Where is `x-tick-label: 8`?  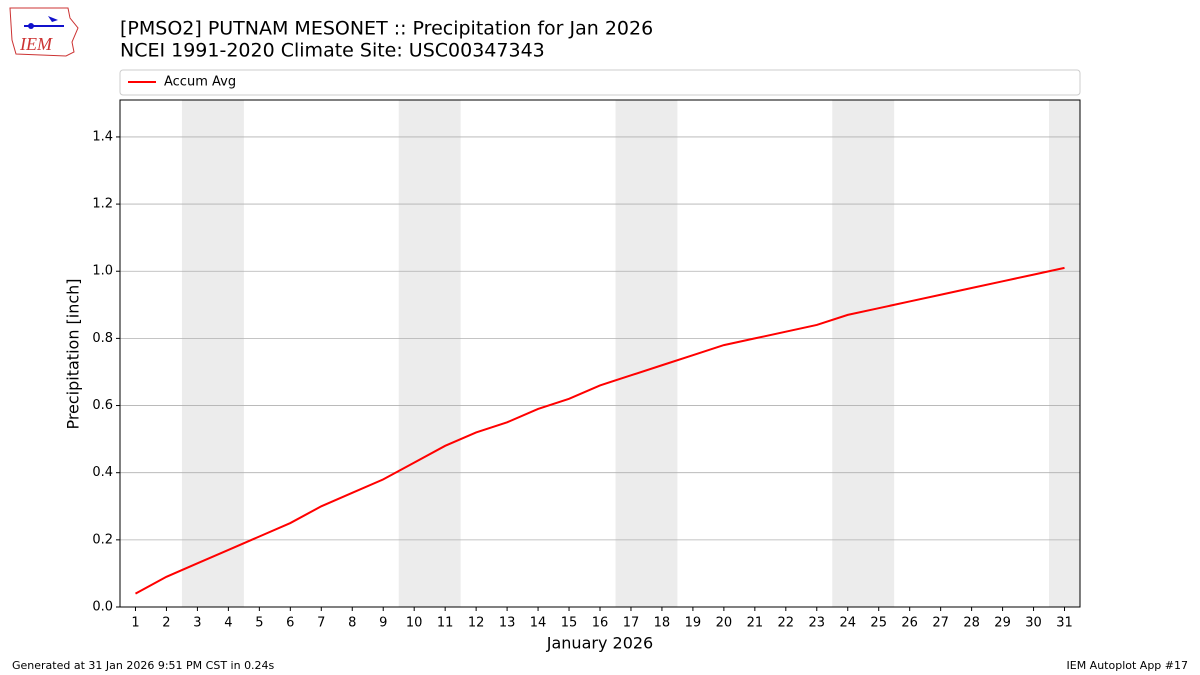 x-tick-label: 8 is located at coordinates (352, 623).